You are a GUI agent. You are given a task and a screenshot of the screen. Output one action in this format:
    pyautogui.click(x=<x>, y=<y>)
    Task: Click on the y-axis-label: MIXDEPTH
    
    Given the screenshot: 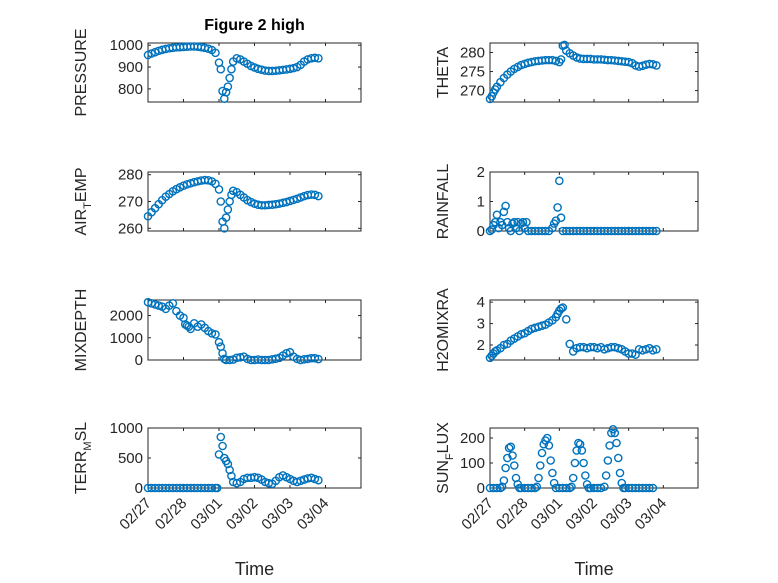 What is the action you would take?
    pyautogui.click(x=81, y=330)
    